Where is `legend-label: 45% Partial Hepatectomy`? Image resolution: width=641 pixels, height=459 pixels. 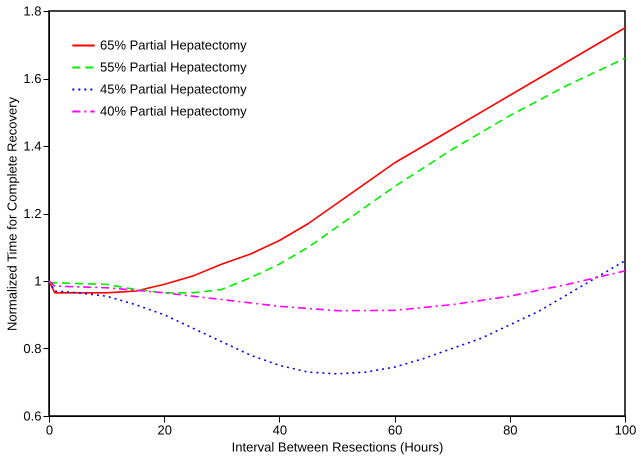 legend-label: 45% Partial Hepatectomy is located at coordinates (174, 89).